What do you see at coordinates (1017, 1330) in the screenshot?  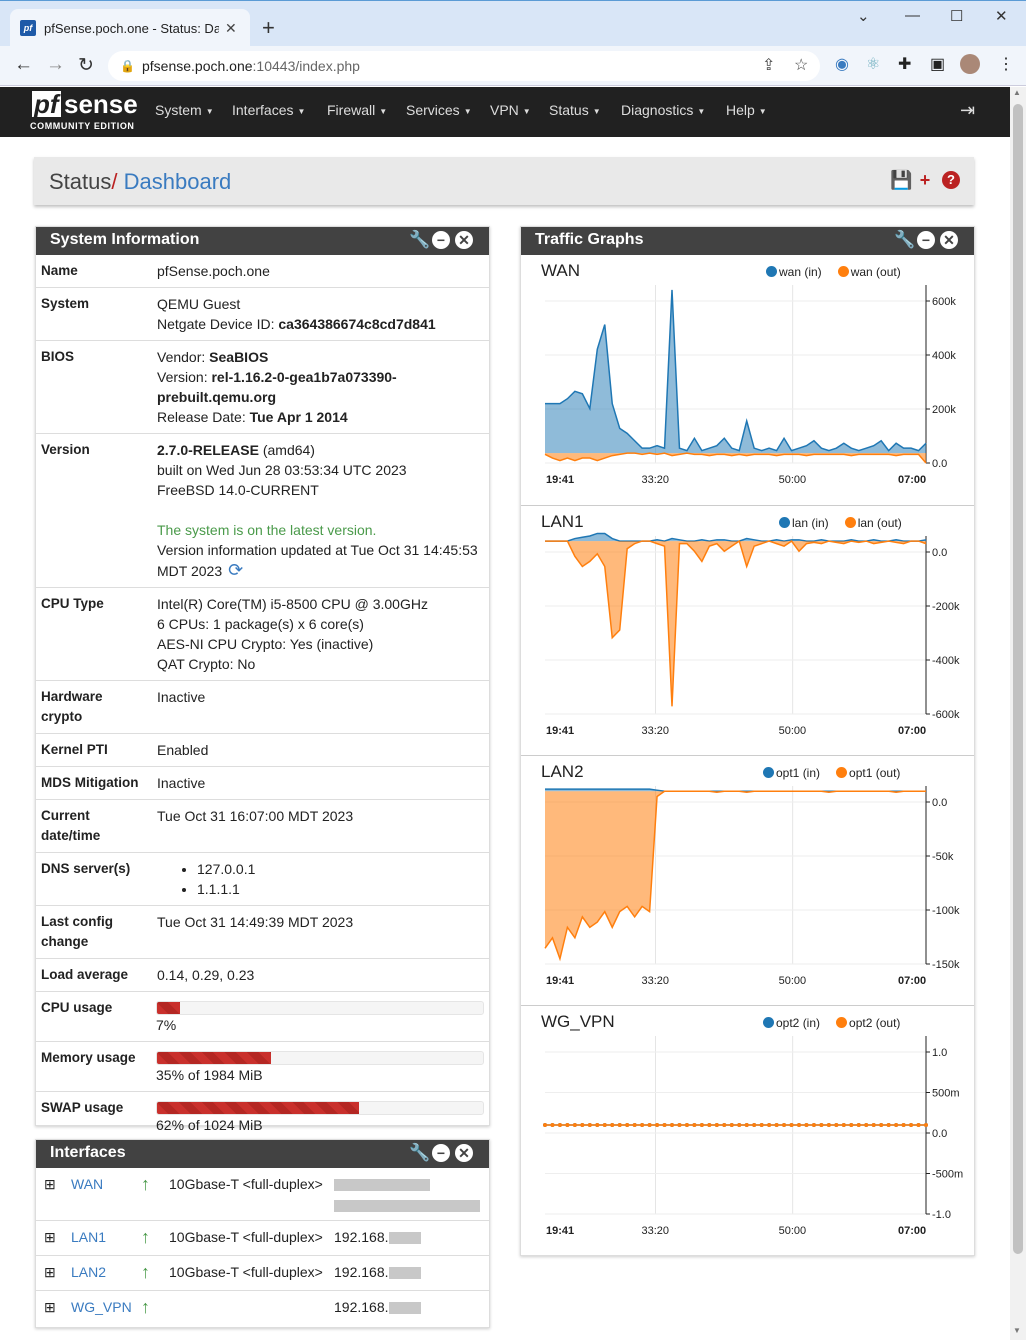 I see `scroll-down-icon: ▼` at bounding box center [1017, 1330].